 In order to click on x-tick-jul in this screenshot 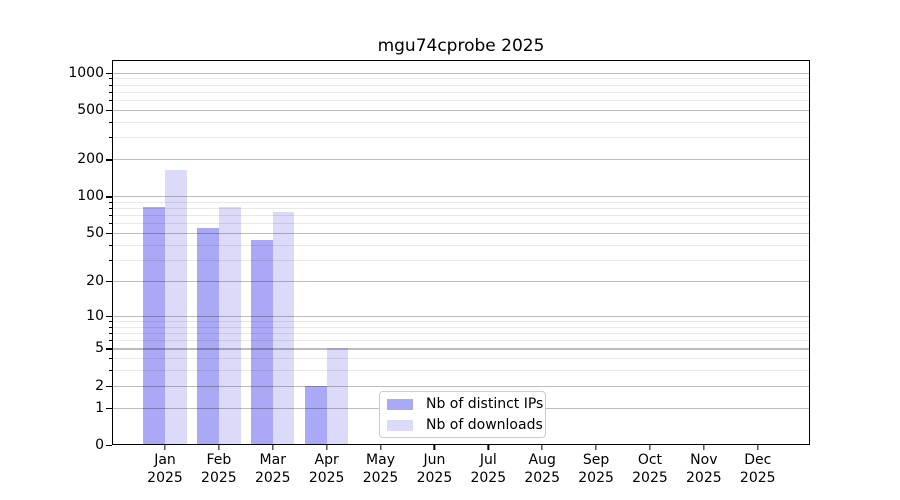, I will do `click(488, 447)`.